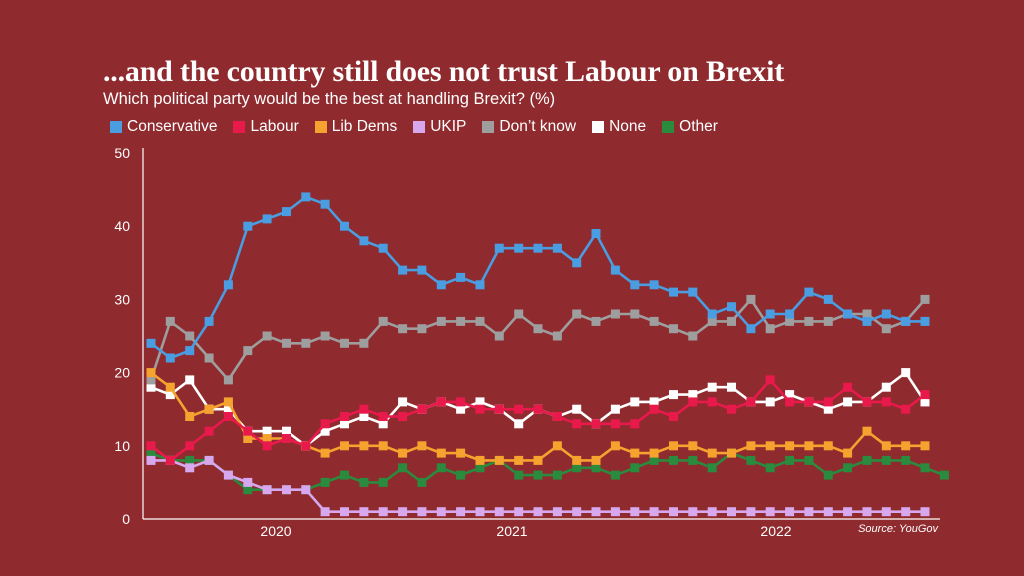 This screenshot has height=576, width=1024. What do you see at coordinates (122, 226) in the screenshot?
I see `y-tick-label: 40` at bounding box center [122, 226].